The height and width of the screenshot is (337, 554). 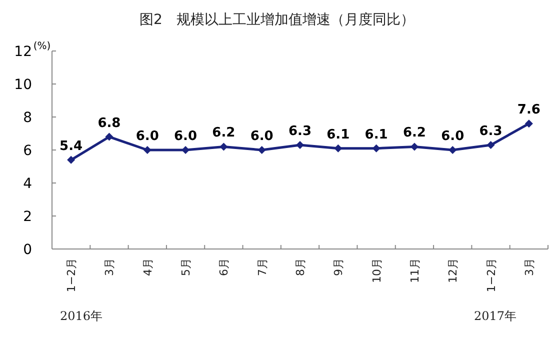 What do you see at coordinates (27, 184) in the screenshot?
I see `y-tick-label: 4` at bounding box center [27, 184].